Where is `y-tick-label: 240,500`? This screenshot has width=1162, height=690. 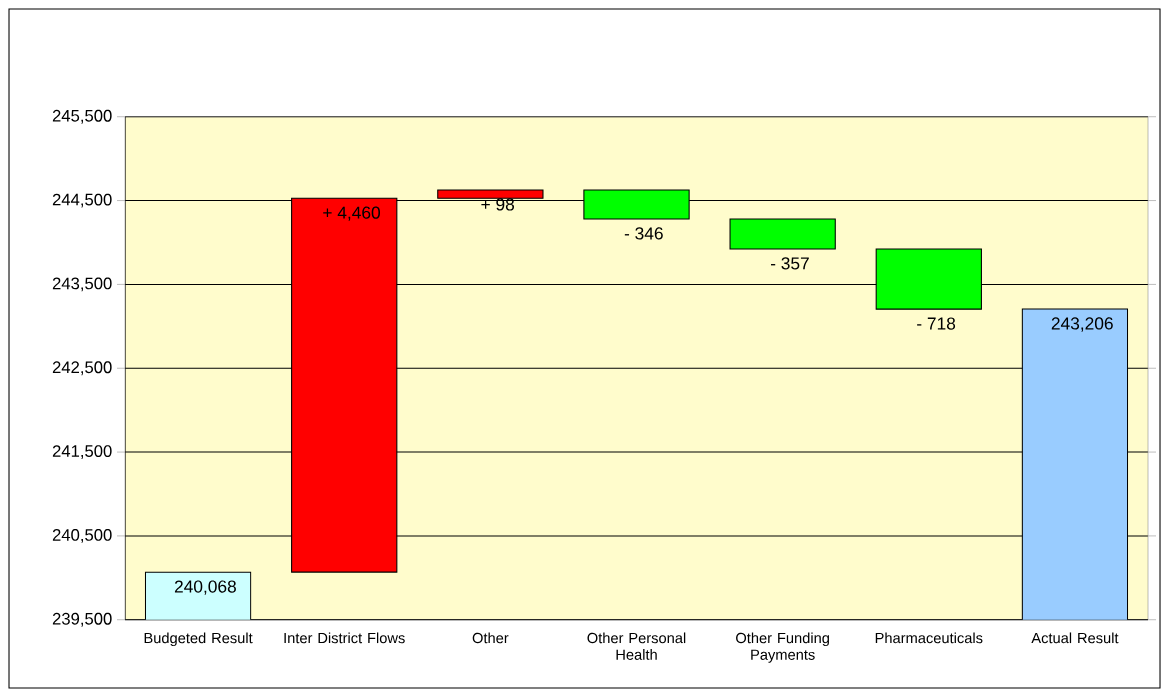
y-tick-label: 240,500 is located at coordinates (82, 536).